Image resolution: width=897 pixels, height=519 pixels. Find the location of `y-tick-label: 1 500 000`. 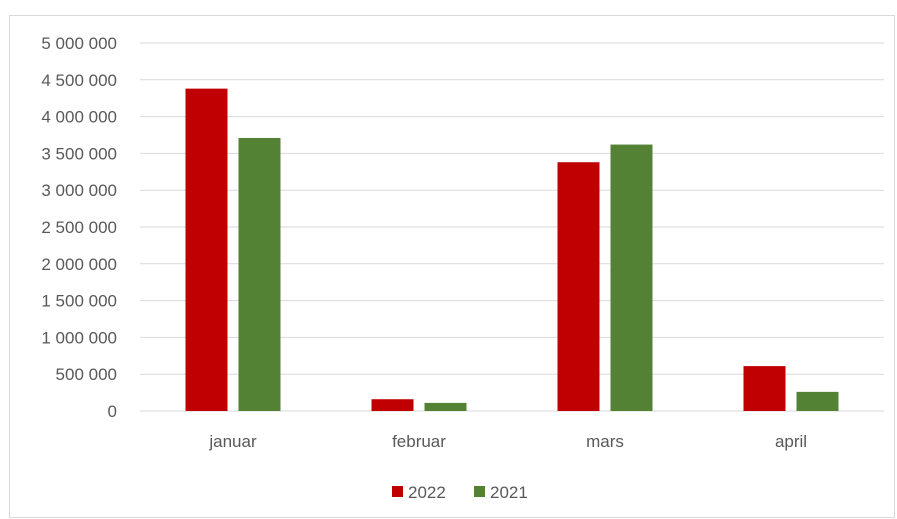

y-tick-label: 1 500 000 is located at coordinates (79, 301).